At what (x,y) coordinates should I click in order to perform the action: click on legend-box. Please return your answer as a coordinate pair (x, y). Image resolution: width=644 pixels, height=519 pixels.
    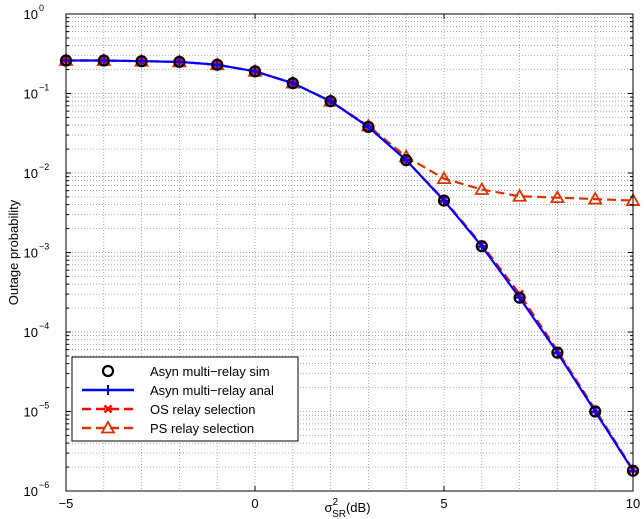
    Looking at the image, I should click on (185, 399).